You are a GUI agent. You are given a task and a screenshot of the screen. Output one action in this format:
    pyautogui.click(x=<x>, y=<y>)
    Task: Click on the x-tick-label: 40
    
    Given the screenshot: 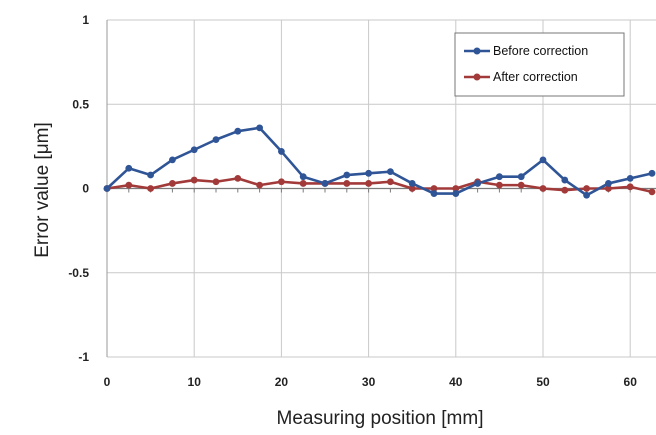 What is the action you would take?
    pyautogui.click(x=456, y=382)
    